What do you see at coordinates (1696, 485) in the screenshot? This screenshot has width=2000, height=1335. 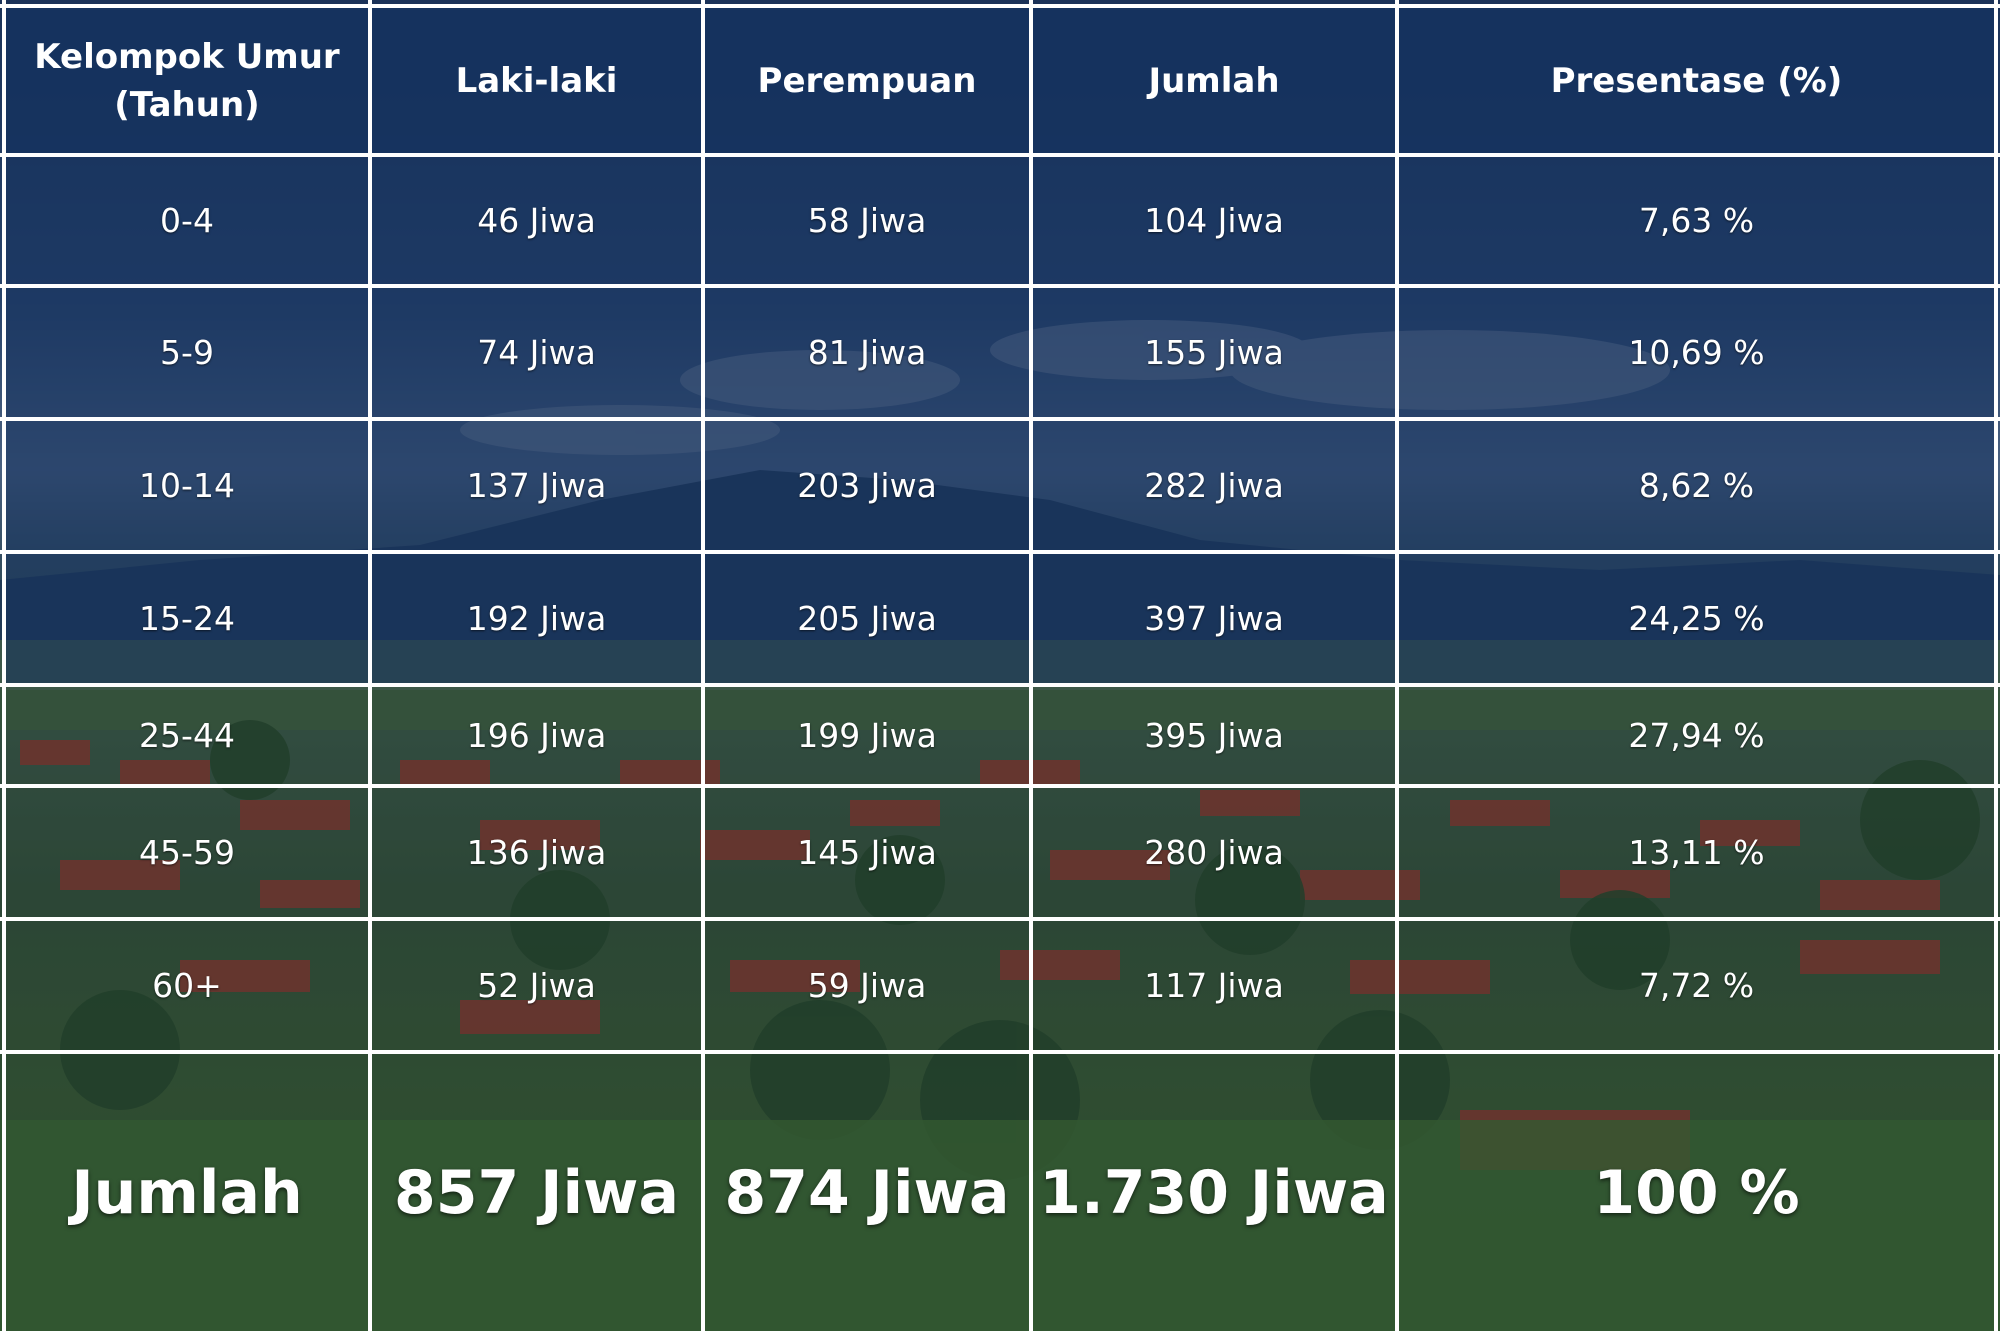 I see `cell-pct: 8,62 %` at bounding box center [1696, 485].